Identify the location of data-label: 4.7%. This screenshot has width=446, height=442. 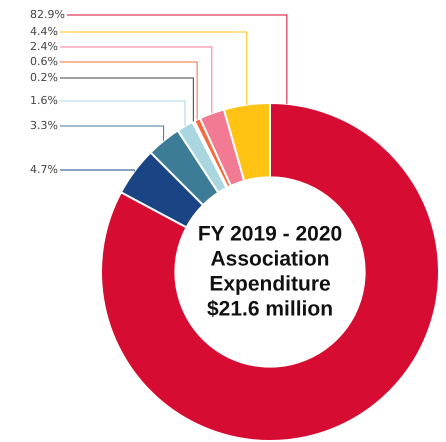
(44, 169).